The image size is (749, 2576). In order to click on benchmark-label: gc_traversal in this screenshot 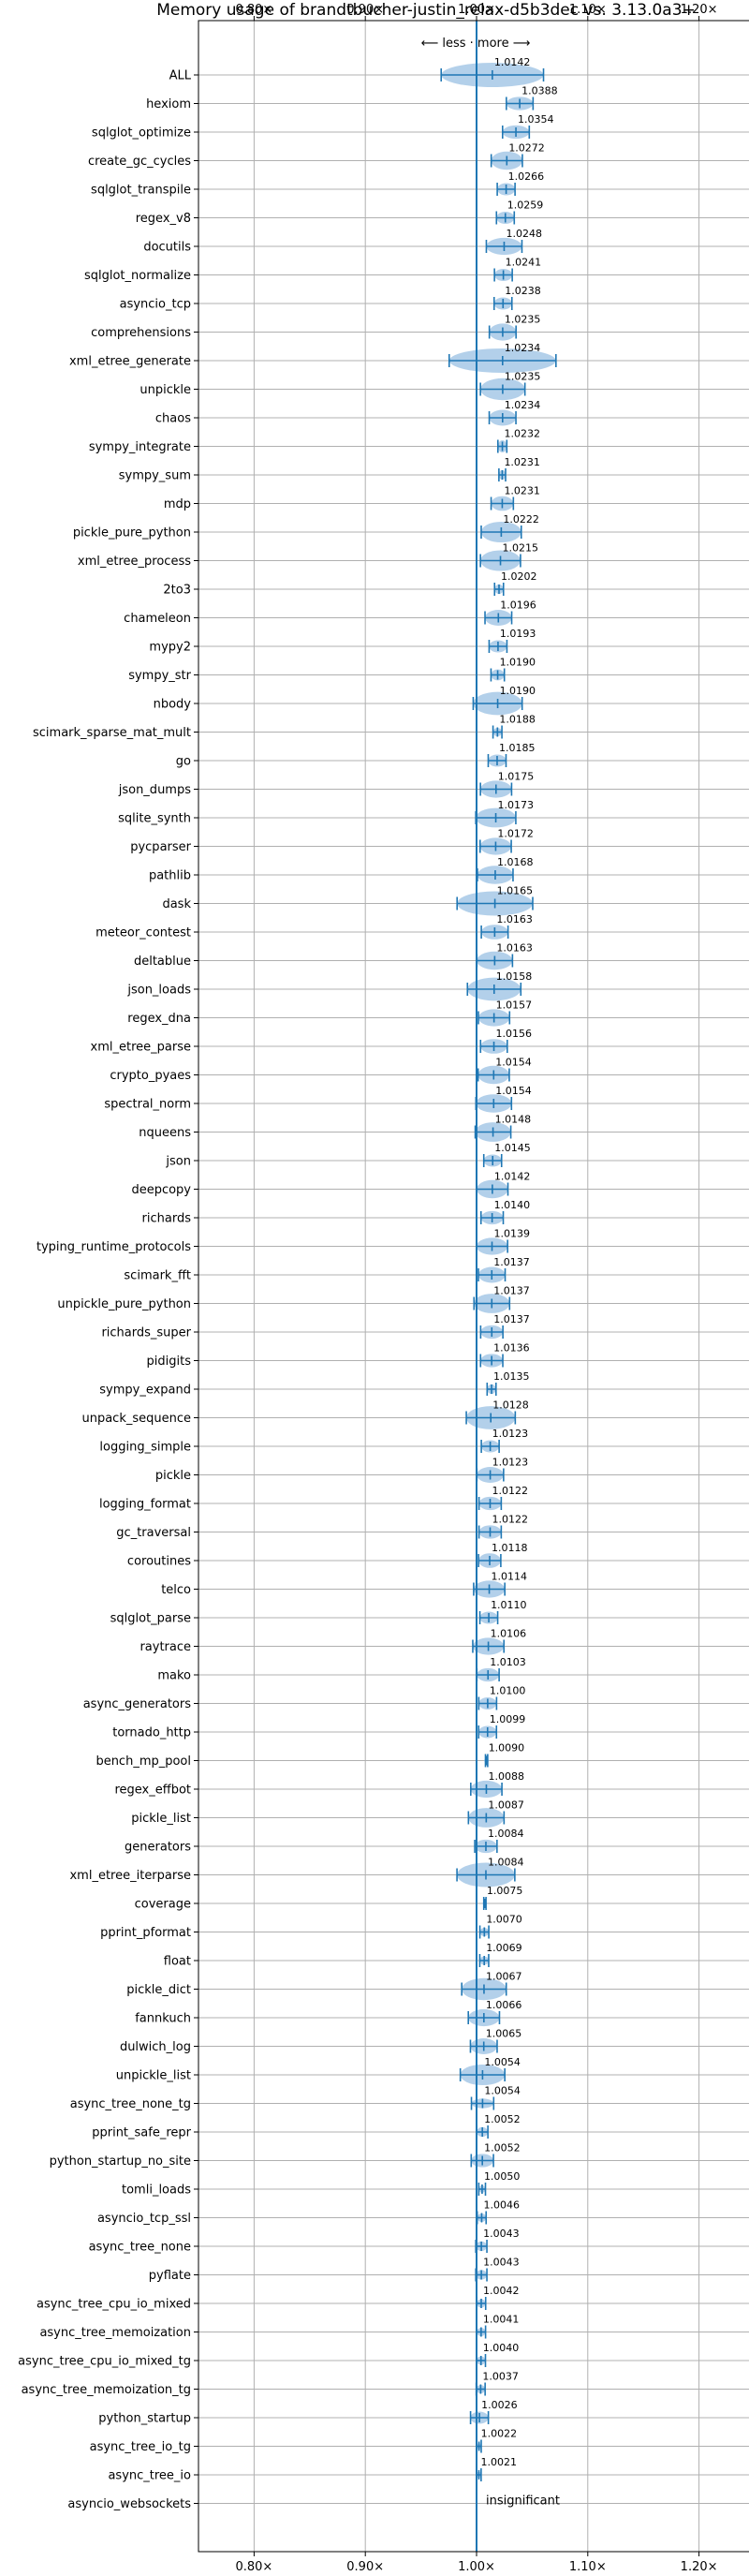, I will do `click(153, 1533)`.